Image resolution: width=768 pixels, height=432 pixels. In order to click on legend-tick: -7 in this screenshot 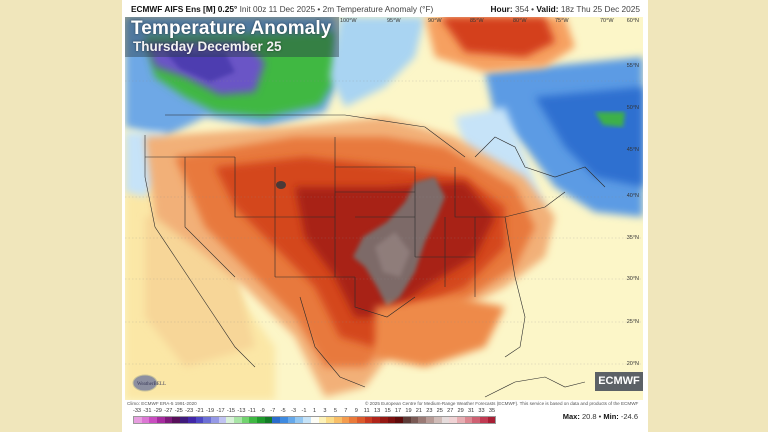, I will do `click(273, 411)`.